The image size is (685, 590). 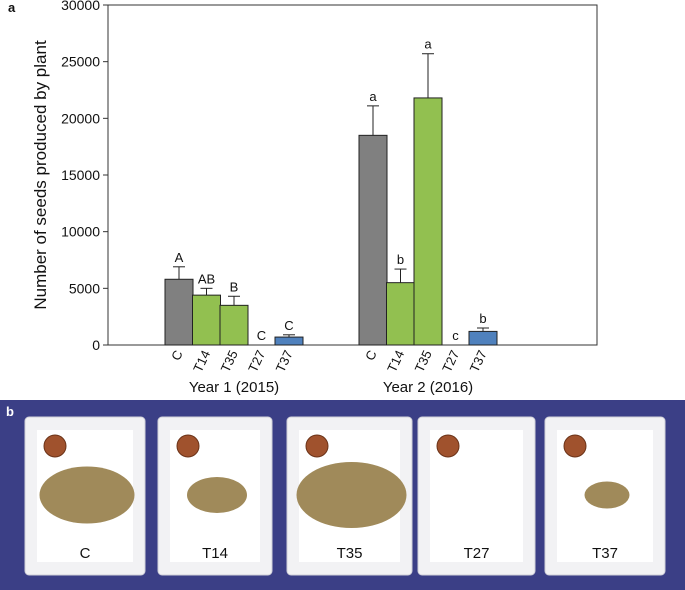 What do you see at coordinates (12, 7) in the screenshot?
I see `panel-label: a` at bounding box center [12, 7].